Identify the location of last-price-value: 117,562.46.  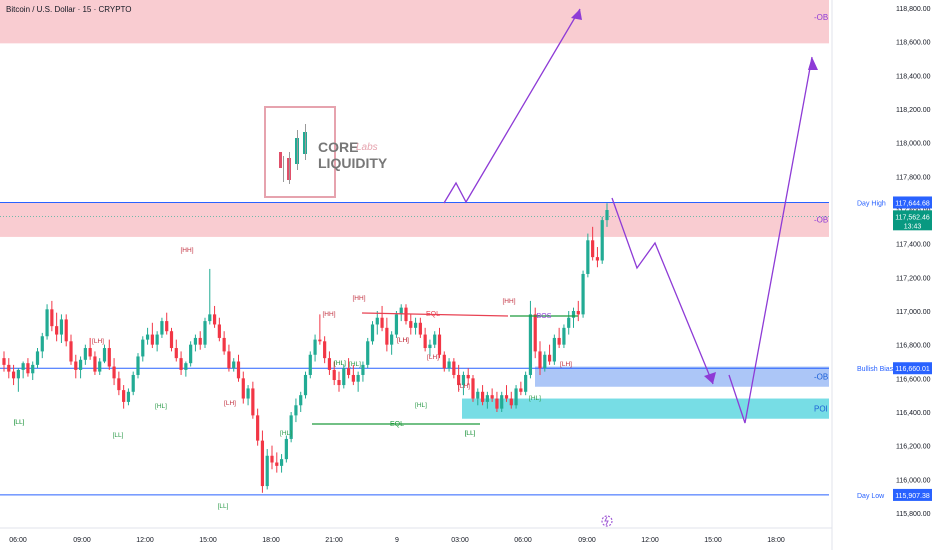
(912, 217).